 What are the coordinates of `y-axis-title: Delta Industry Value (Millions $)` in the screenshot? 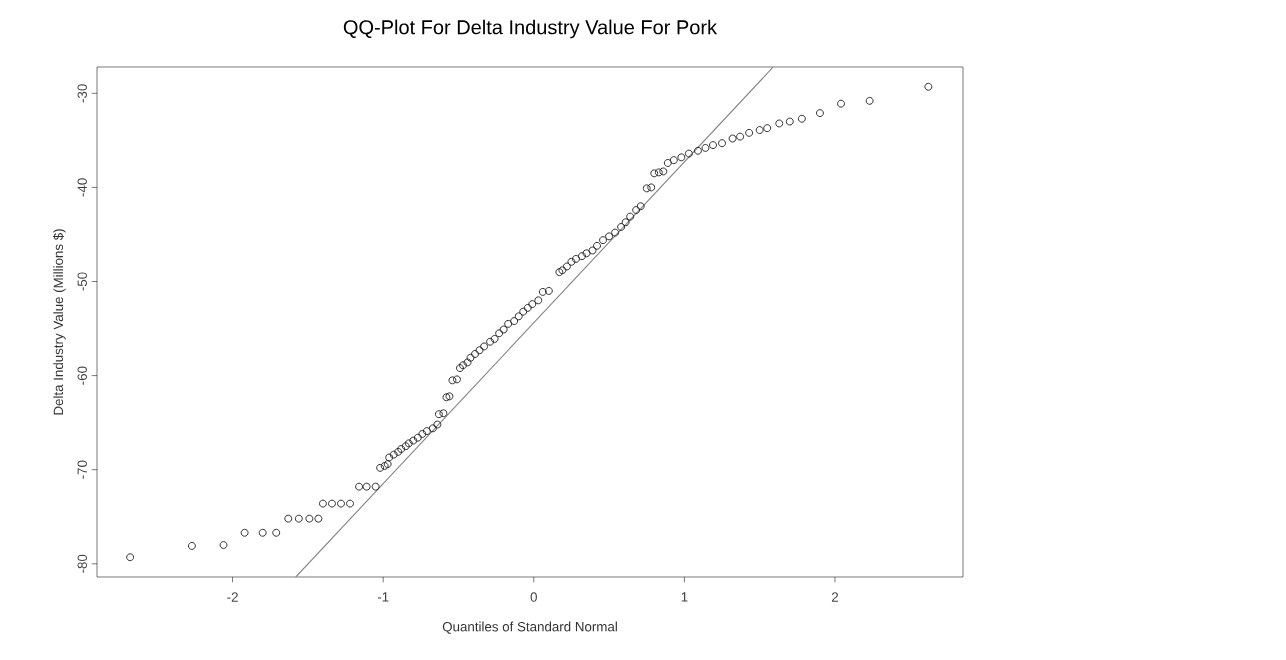 It's located at (59, 322).